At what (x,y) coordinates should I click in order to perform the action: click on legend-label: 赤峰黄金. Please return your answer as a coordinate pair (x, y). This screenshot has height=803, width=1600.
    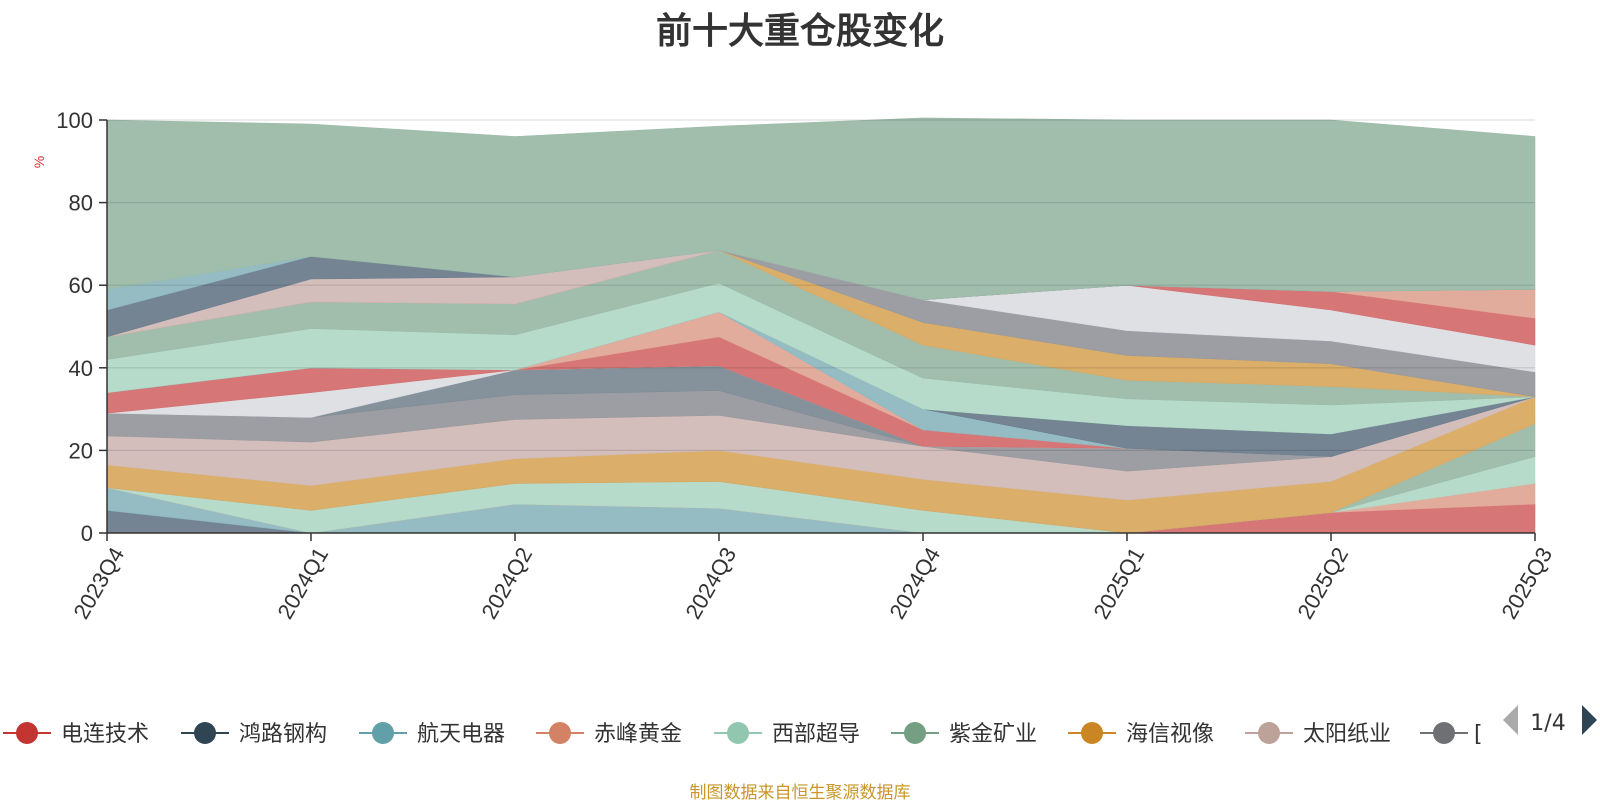
    Looking at the image, I should click on (638, 734).